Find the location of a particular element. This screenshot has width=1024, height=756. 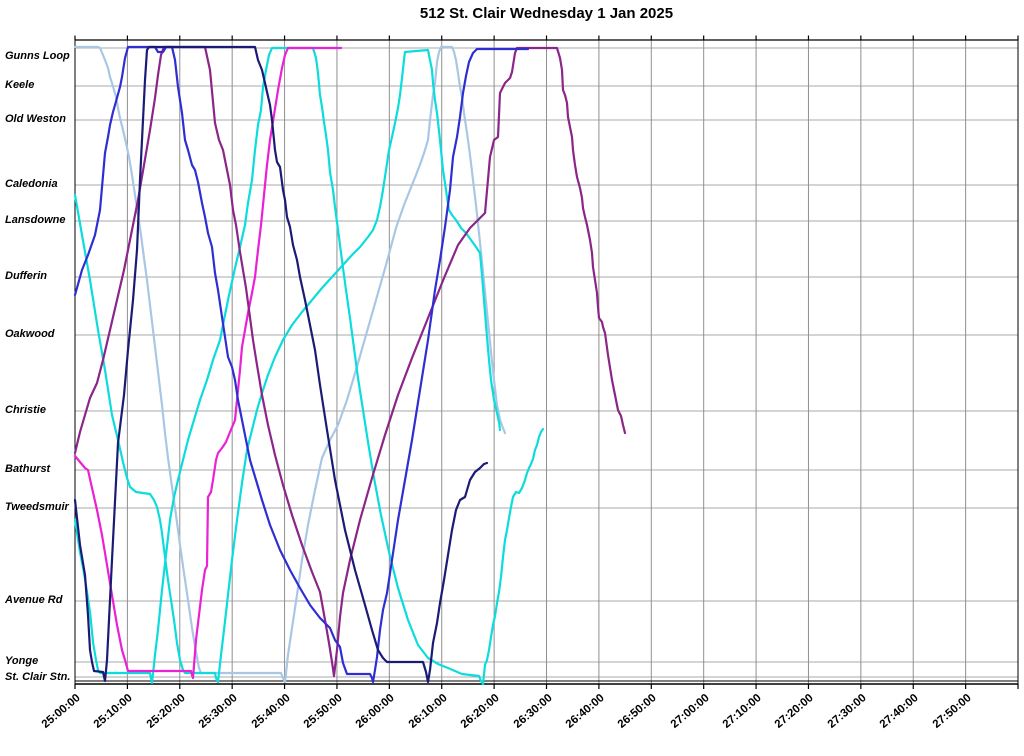

station-label: Keele is located at coordinates (20, 85).